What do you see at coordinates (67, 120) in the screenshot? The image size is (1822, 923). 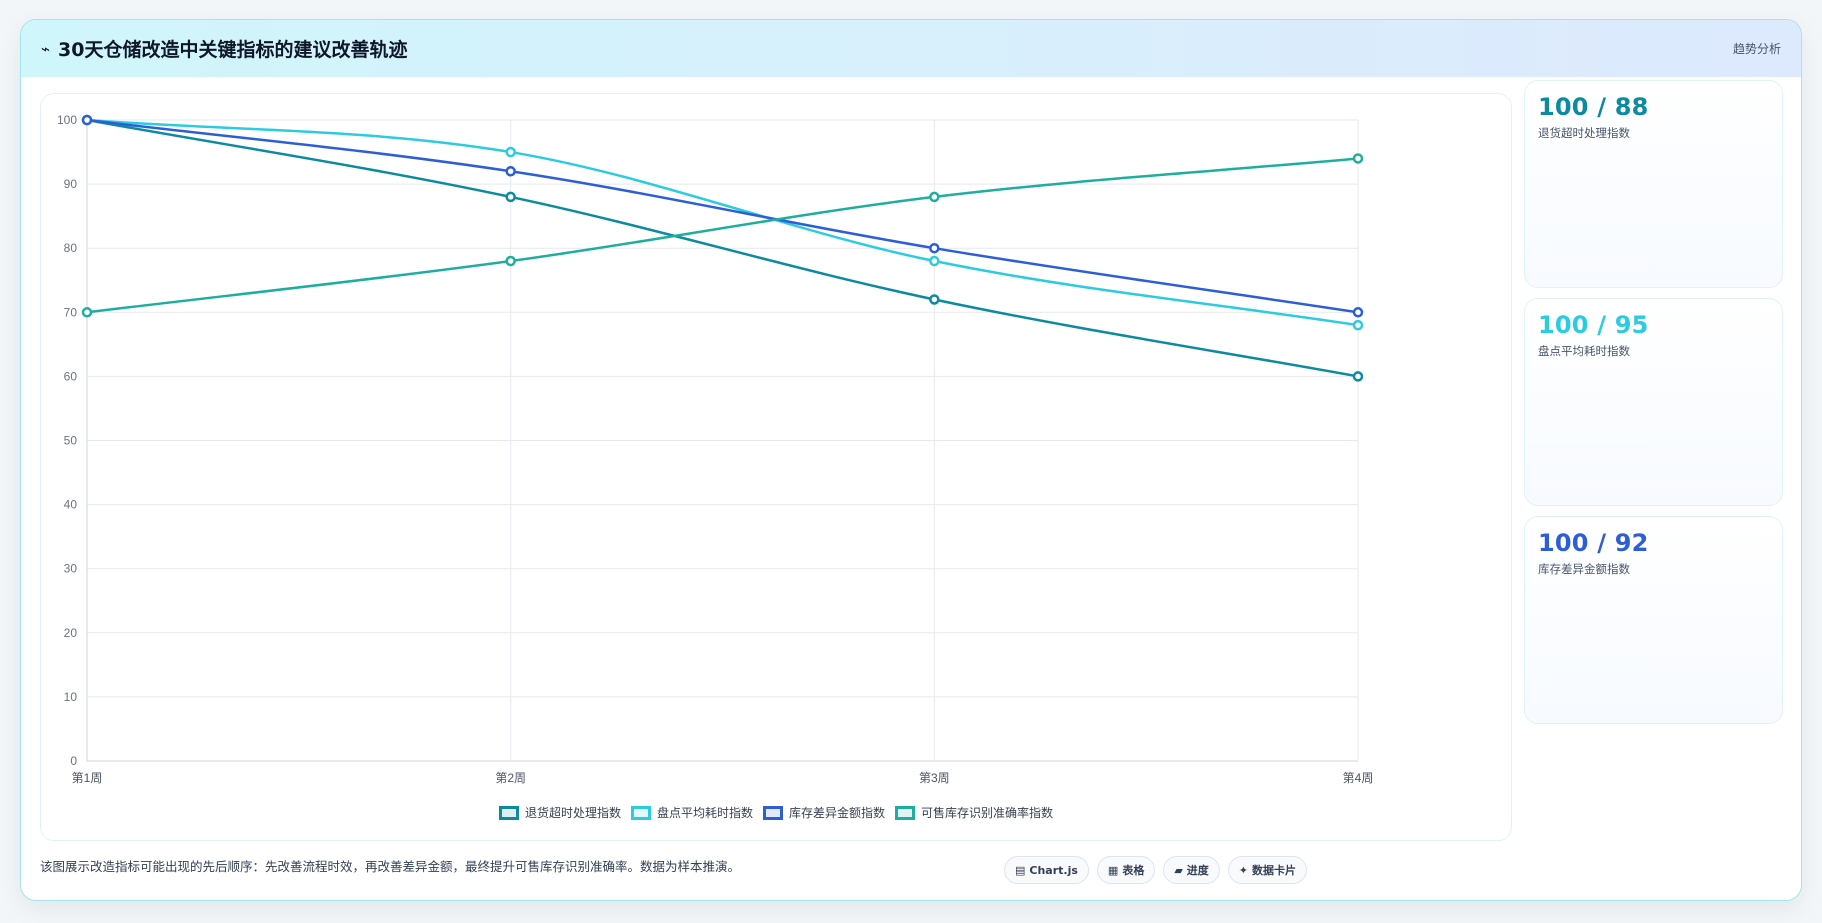 I see `y-tick-label: 100` at bounding box center [67, 120].